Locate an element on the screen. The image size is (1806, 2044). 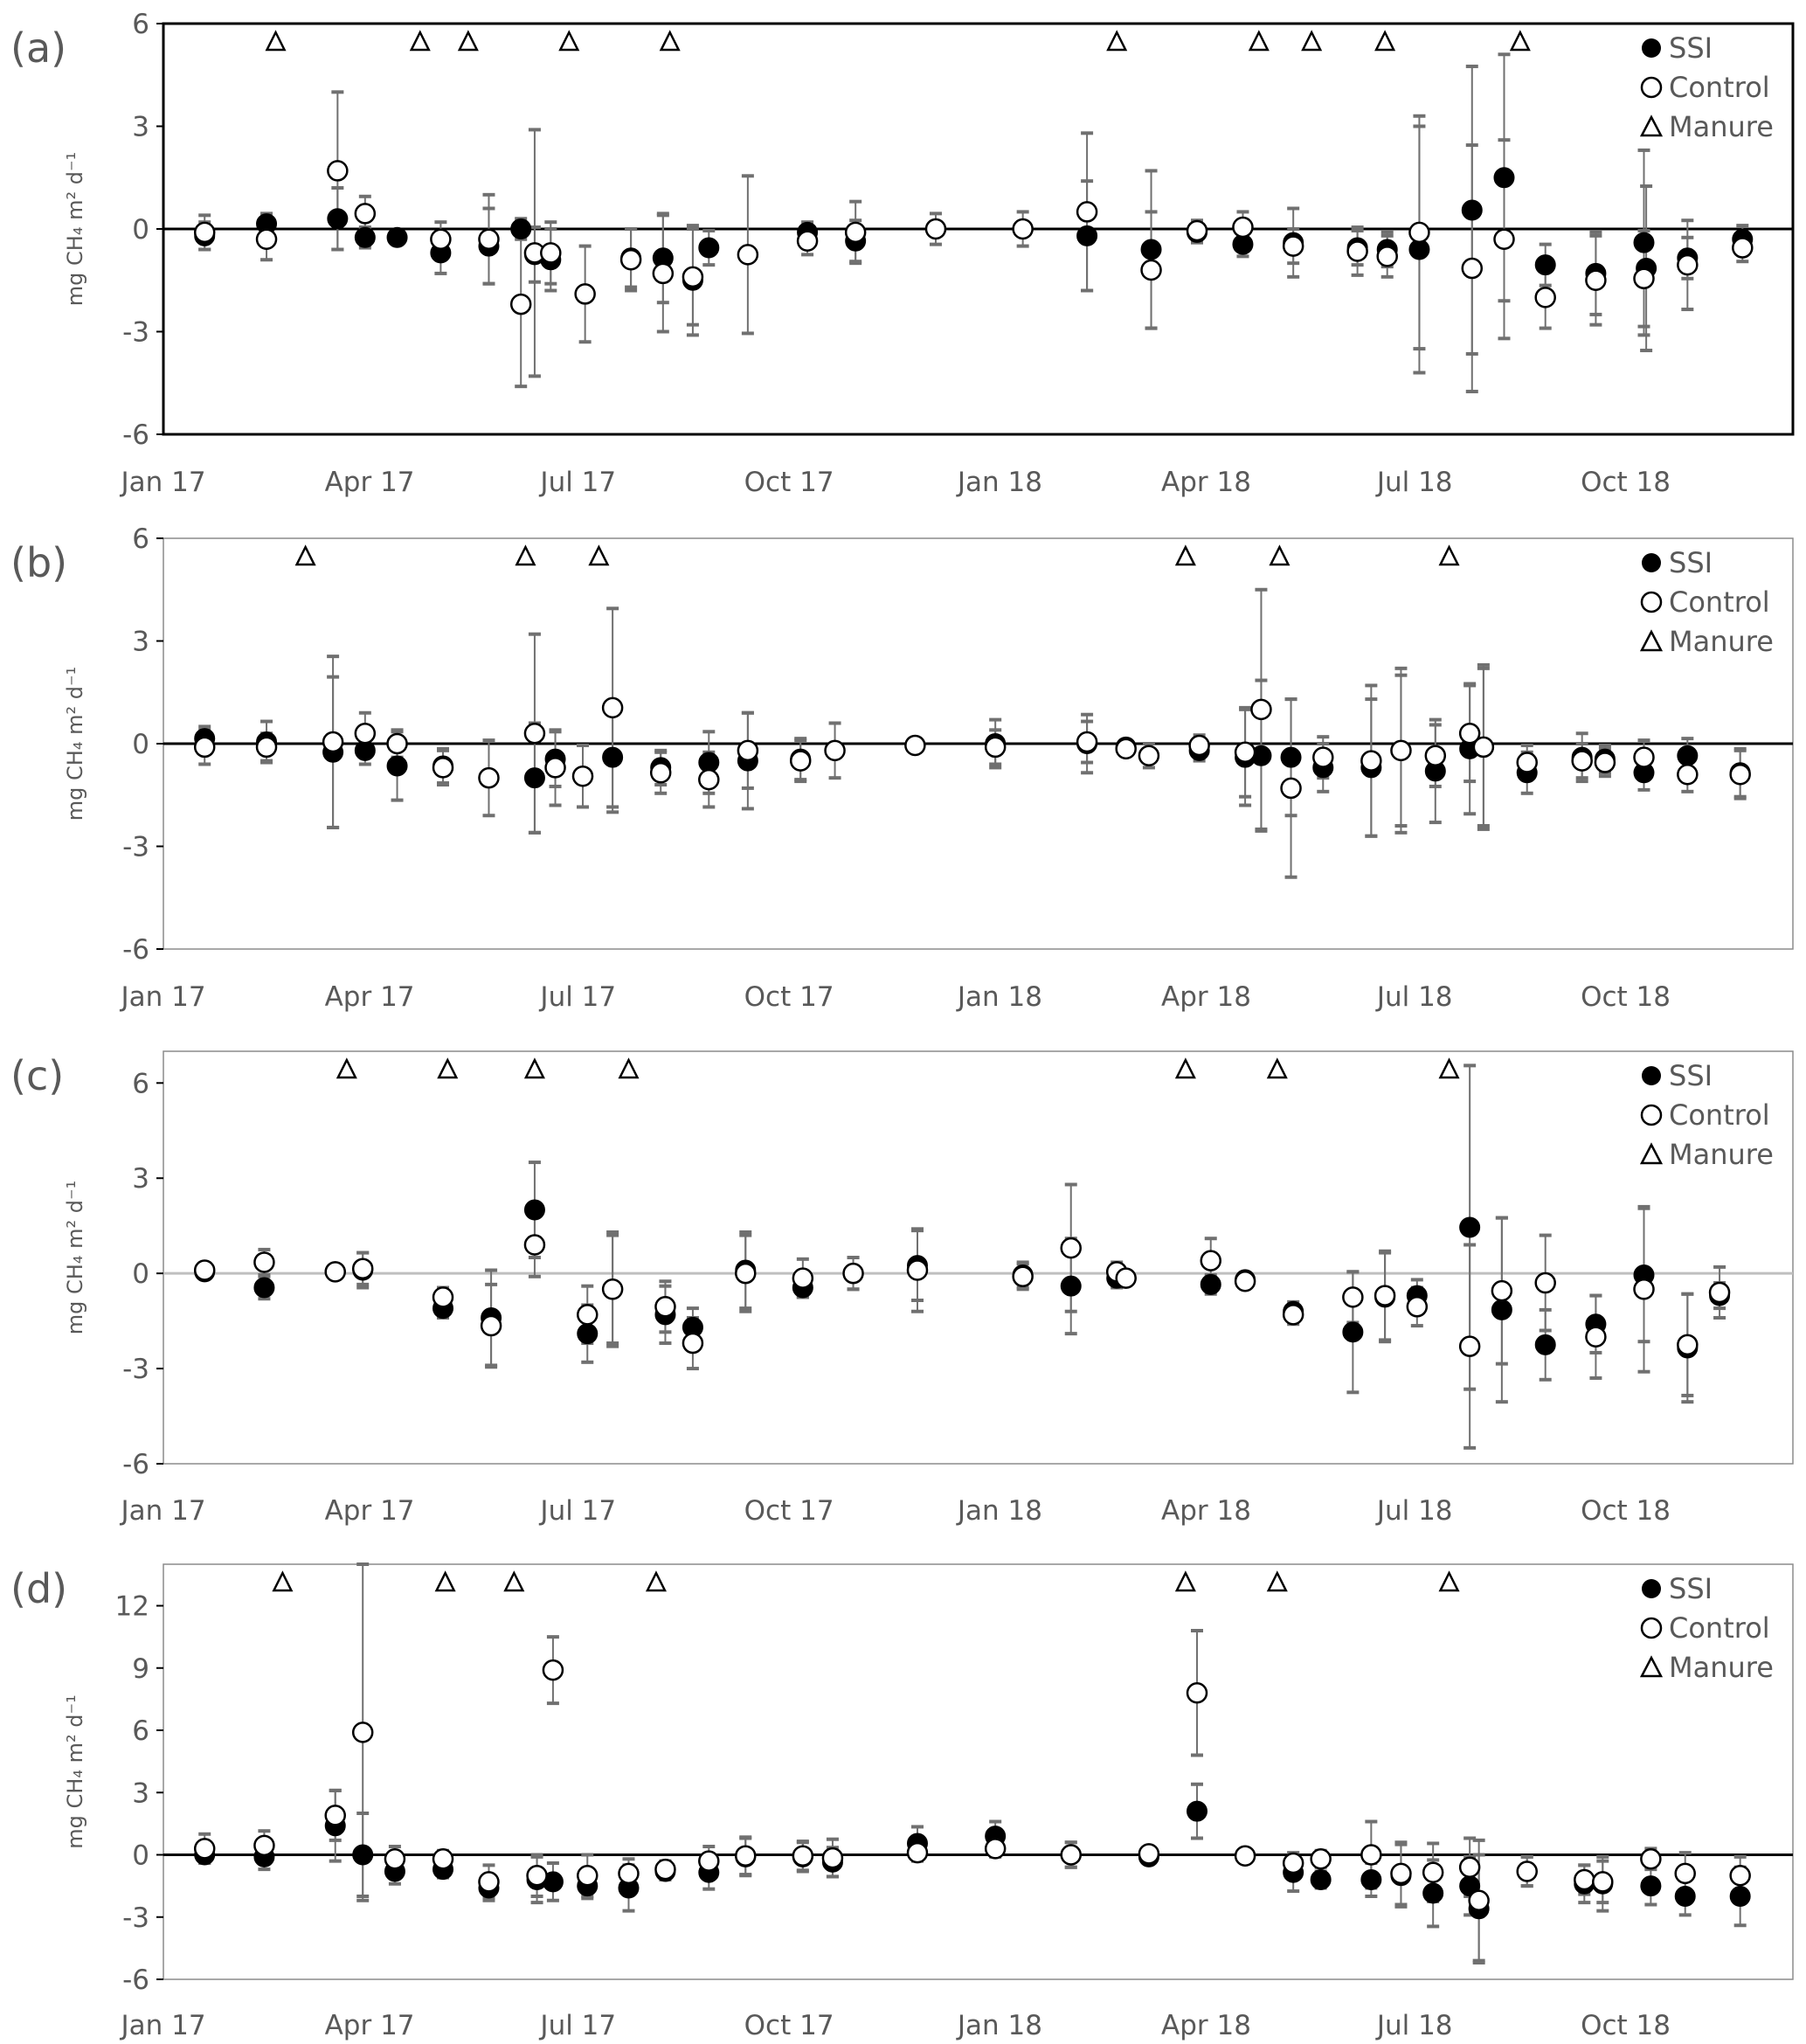
y-tick-label: -6 is located at coordinates (135, 950).